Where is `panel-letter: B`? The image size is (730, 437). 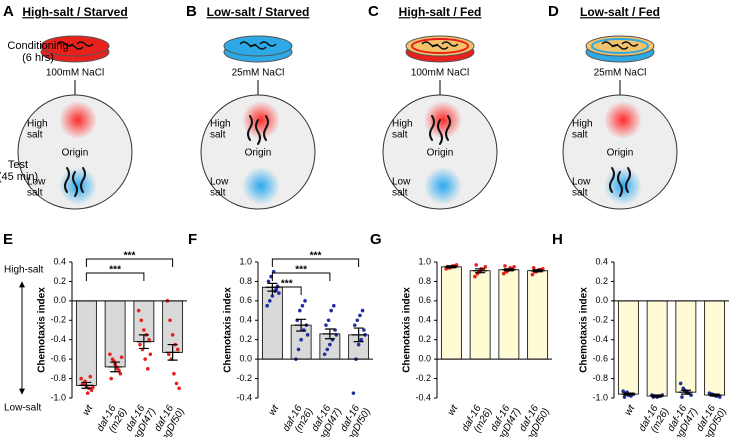 panel-letter: B is located at coordinates (191, 11).